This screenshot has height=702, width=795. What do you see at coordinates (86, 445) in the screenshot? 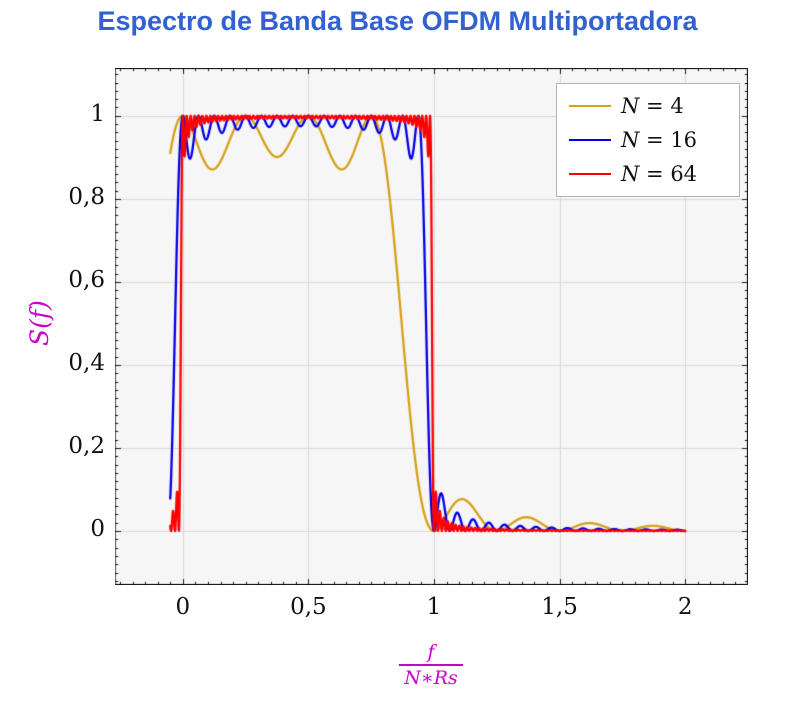
I see `y-tick-label: 0,2` at bounding box center [86, 445].